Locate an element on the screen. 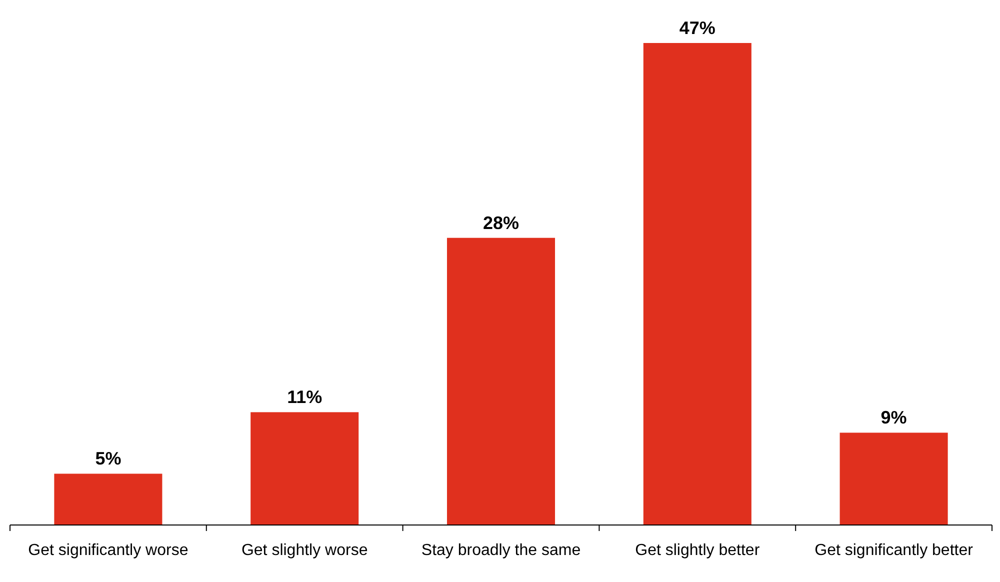  x-tick-label: Stay broadly the same is located at coordinates (501, 550).